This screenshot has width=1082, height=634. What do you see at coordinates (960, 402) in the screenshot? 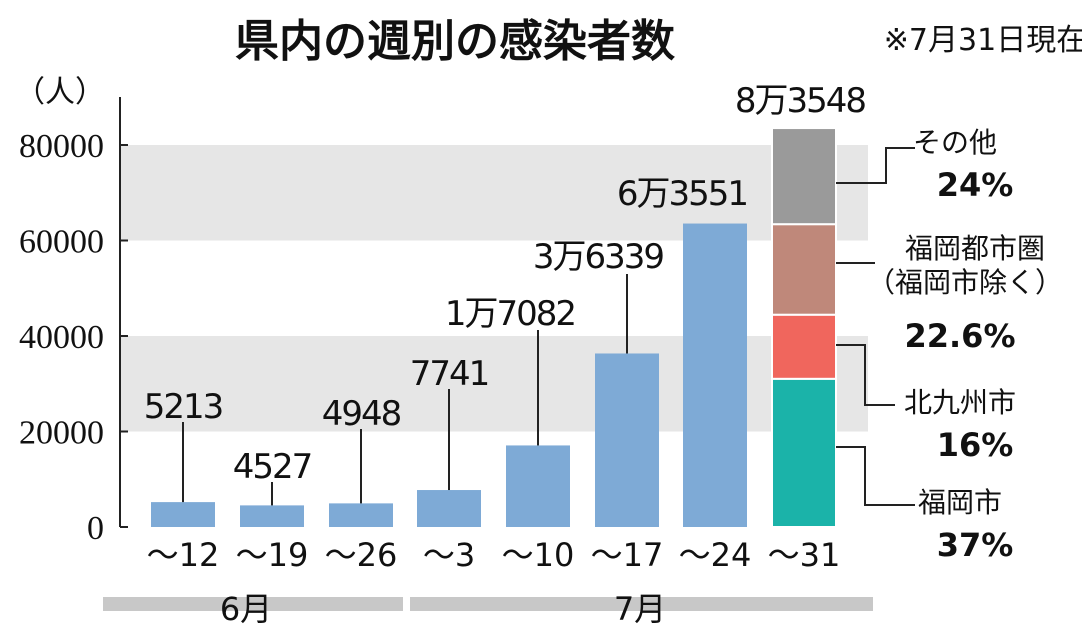
I see `segment-name: 北九州市` at bounding box center [960, 402].